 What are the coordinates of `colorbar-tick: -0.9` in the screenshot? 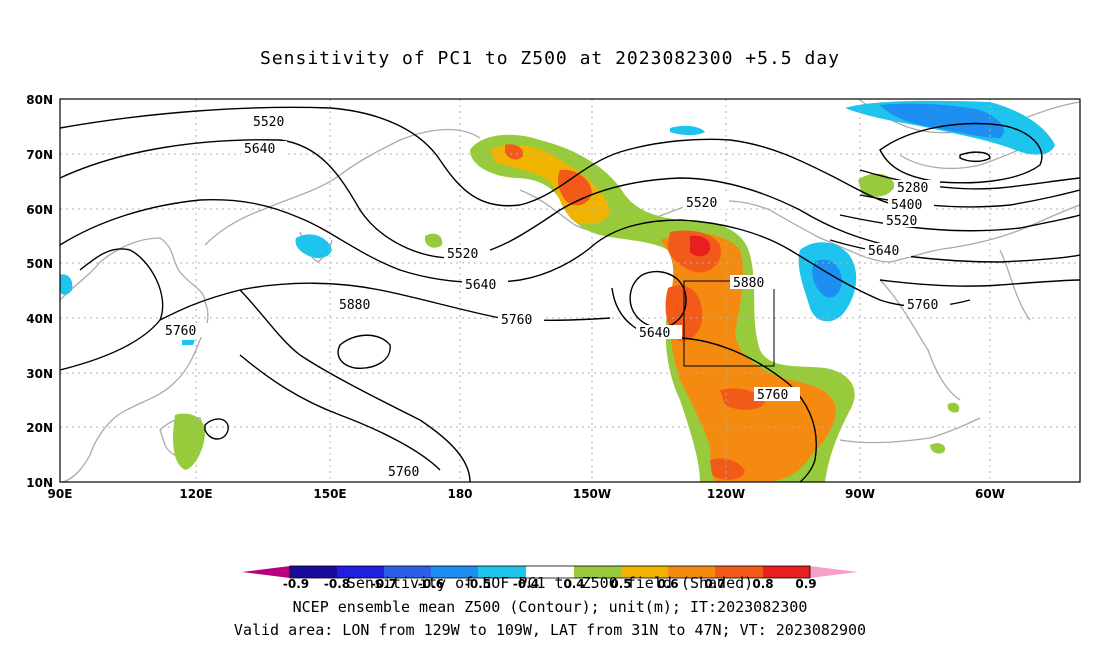 It's located at (296, 584).